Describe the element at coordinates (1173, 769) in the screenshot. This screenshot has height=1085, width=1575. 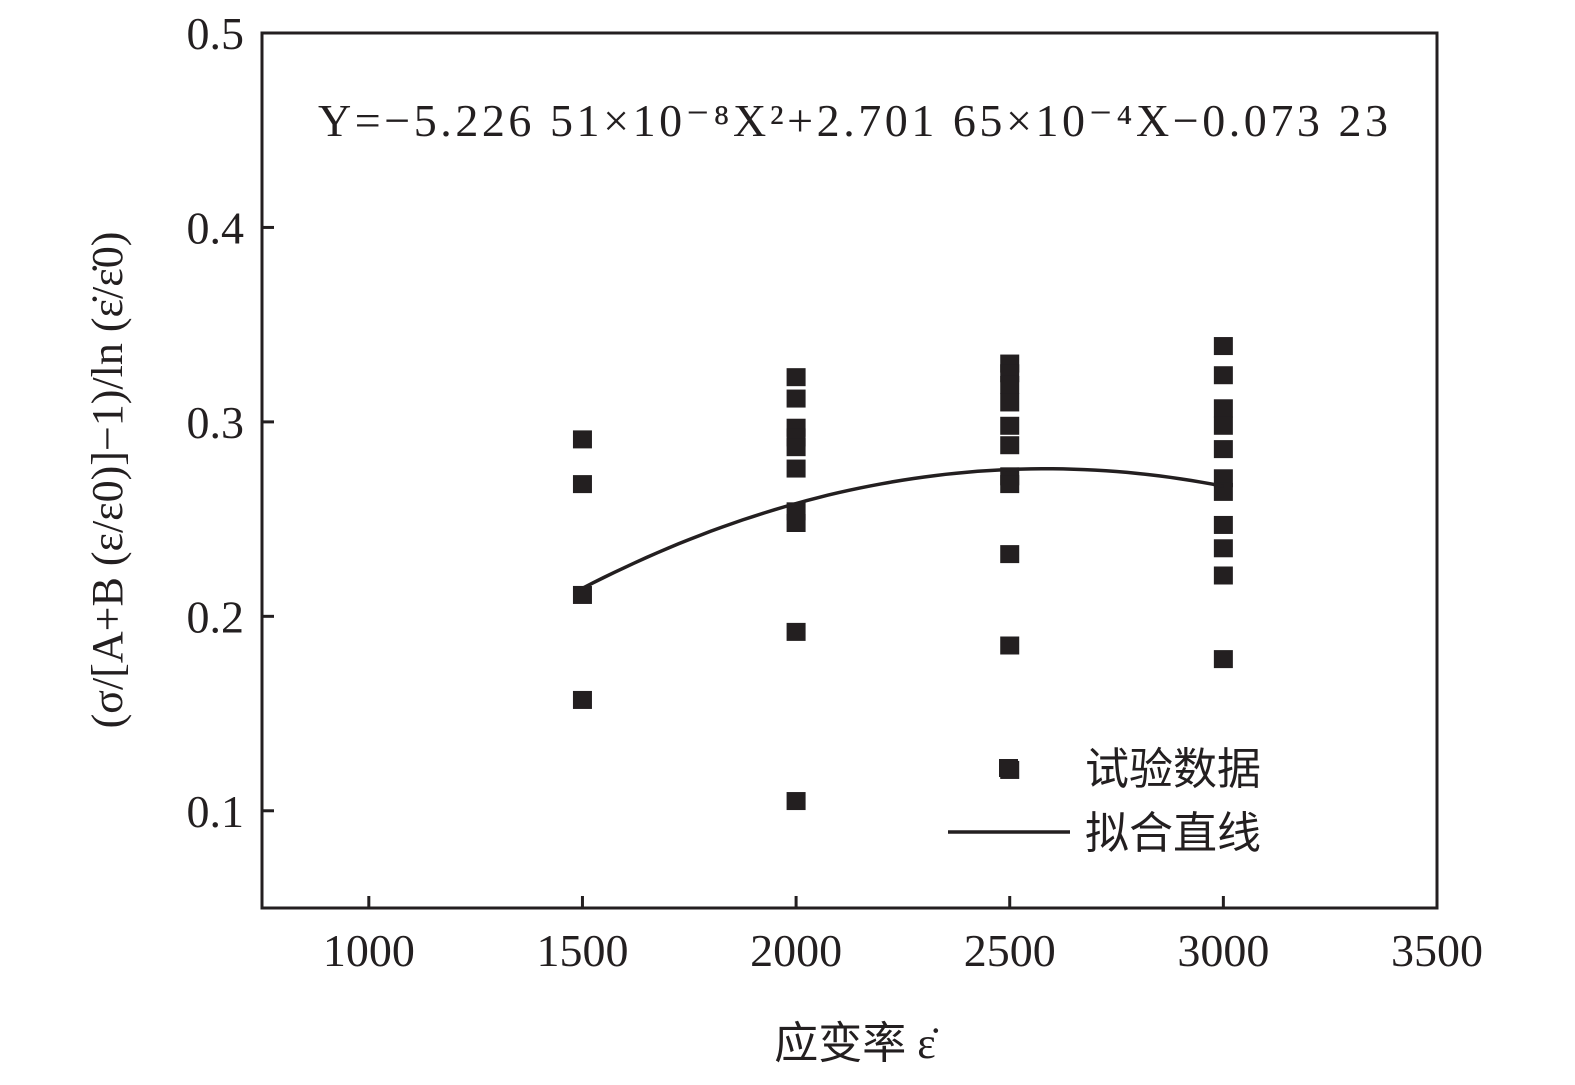
I see `legend-label-data: 试验数据` at that location.